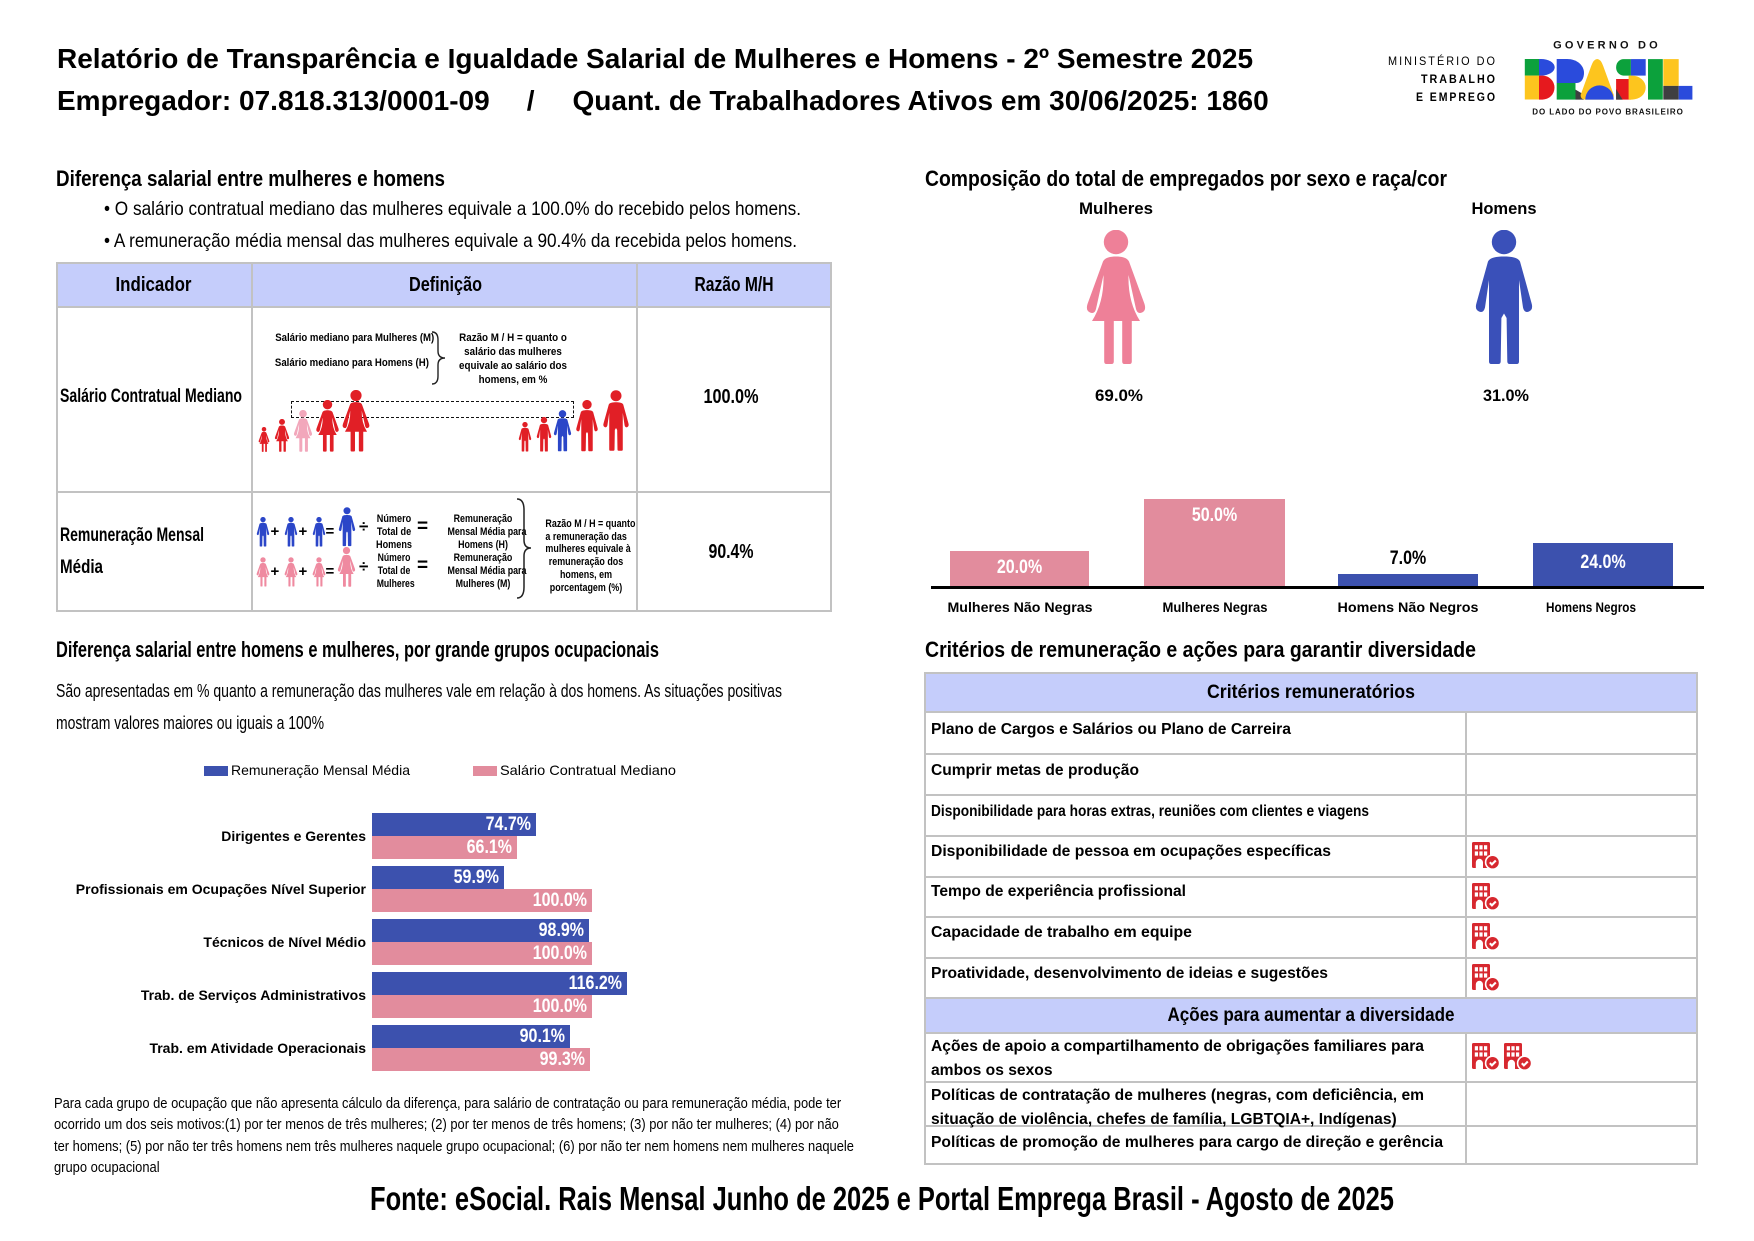 The height and width of the screenshot is (1241, 1754). What do you see at coordinates (1607, 112) in the screenshot?
I see `svg-text: DO LADO DO POVO BRASILEIRO` at bounding box center [1607, 112].